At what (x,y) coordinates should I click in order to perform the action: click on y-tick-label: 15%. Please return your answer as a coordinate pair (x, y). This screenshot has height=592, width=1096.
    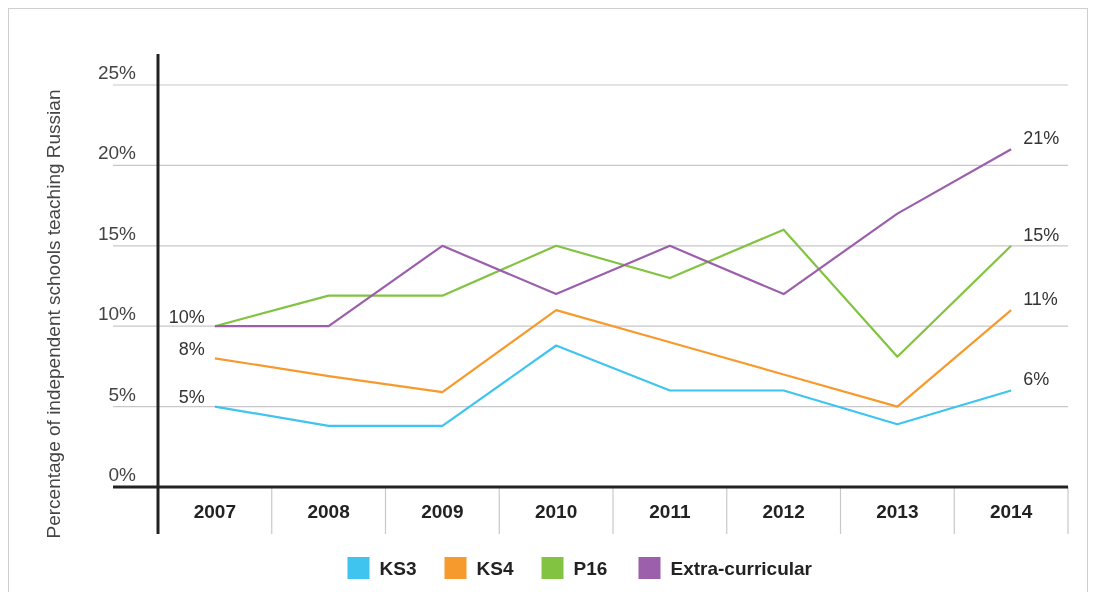
    Looking at the image, I should click on (117, 233).